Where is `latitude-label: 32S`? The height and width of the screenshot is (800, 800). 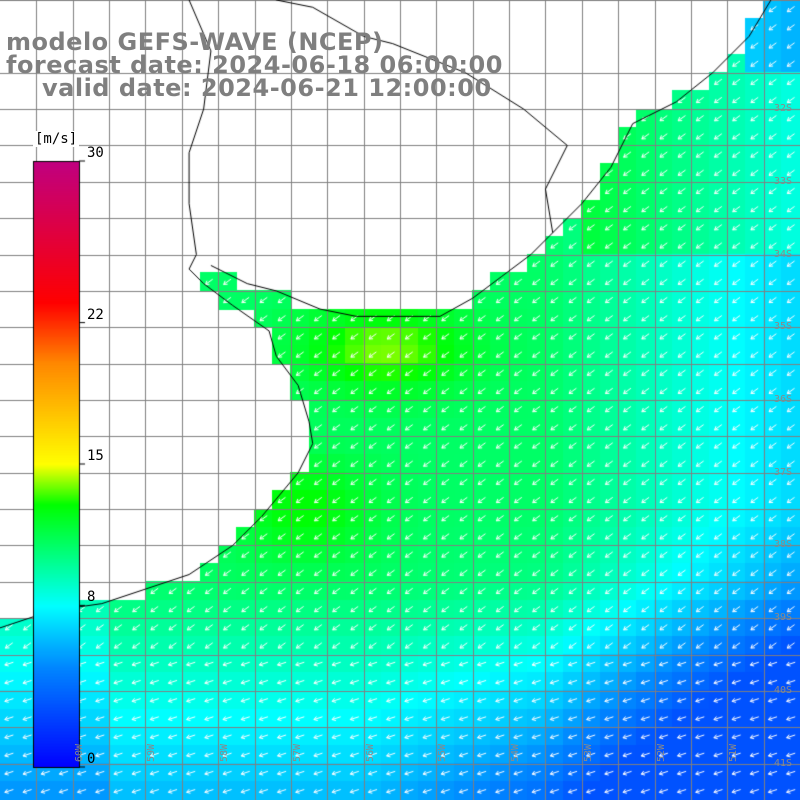
latitude-label: 32S is located at coordinates (783, 109).